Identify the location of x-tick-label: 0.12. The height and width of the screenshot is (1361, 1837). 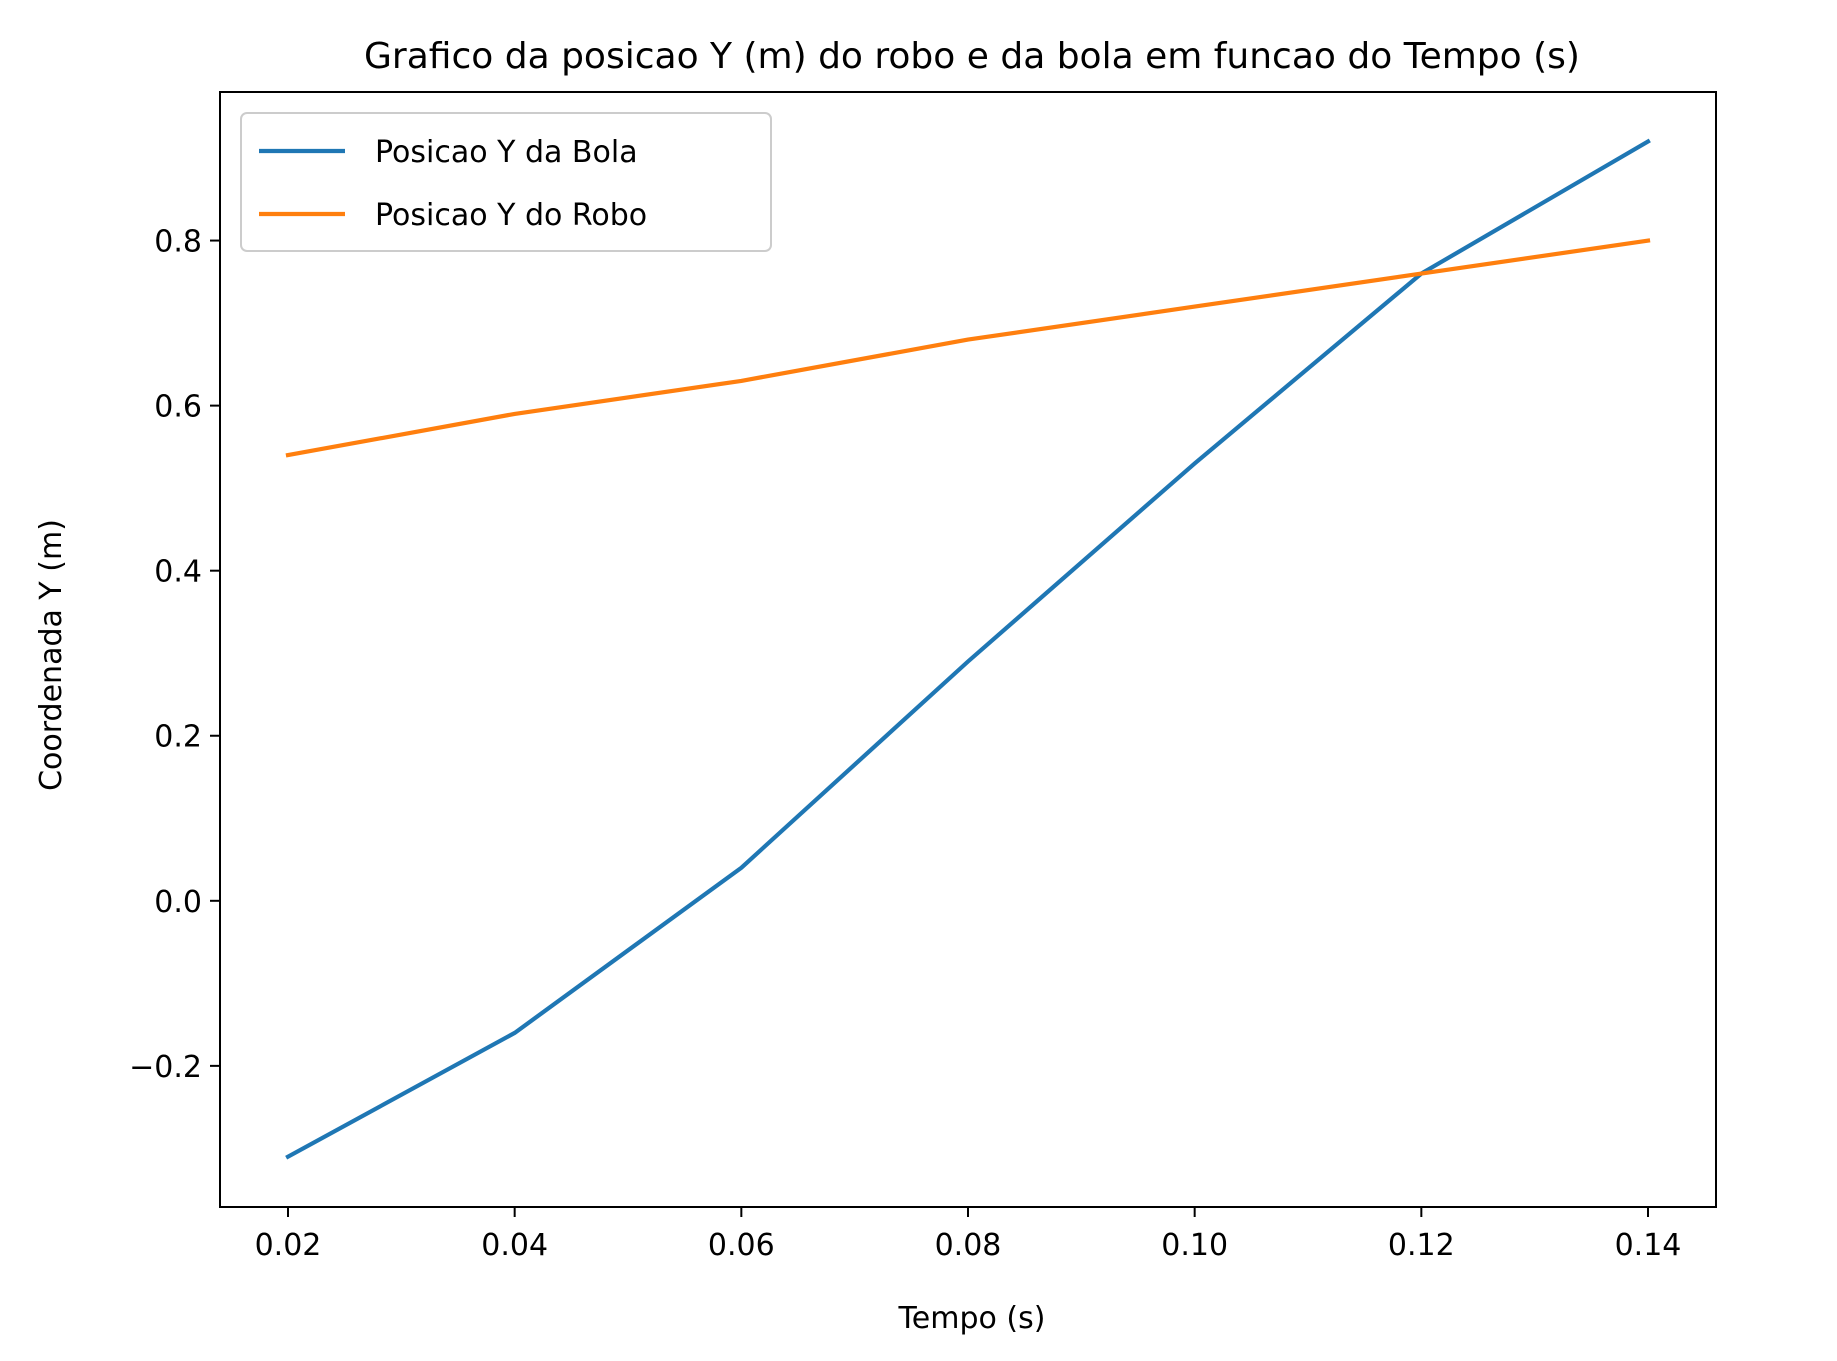
(1421, 1245).